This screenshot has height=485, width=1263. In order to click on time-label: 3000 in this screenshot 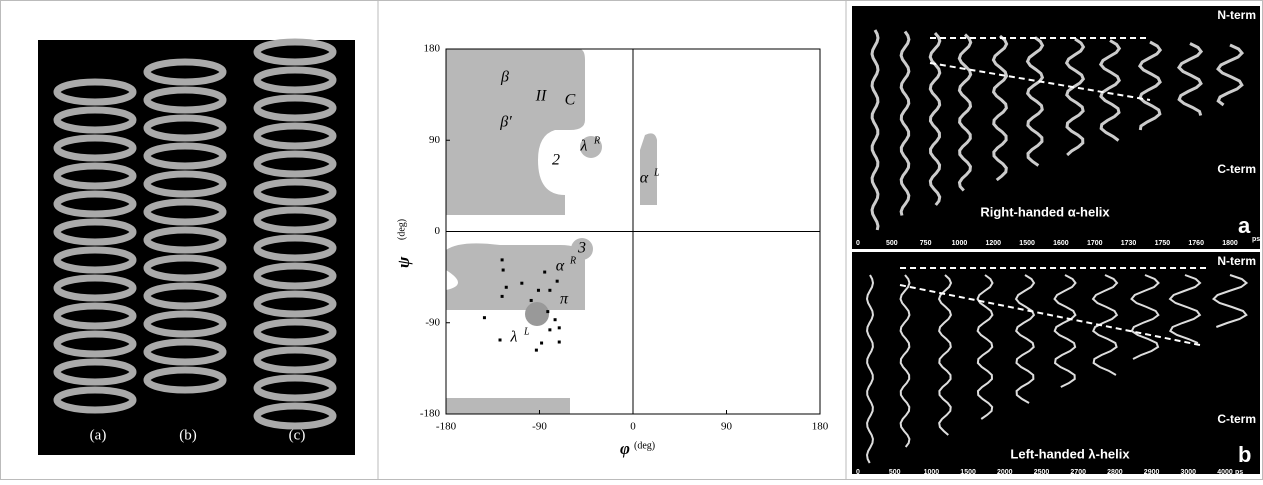, I will do `click(1189, 472)`.